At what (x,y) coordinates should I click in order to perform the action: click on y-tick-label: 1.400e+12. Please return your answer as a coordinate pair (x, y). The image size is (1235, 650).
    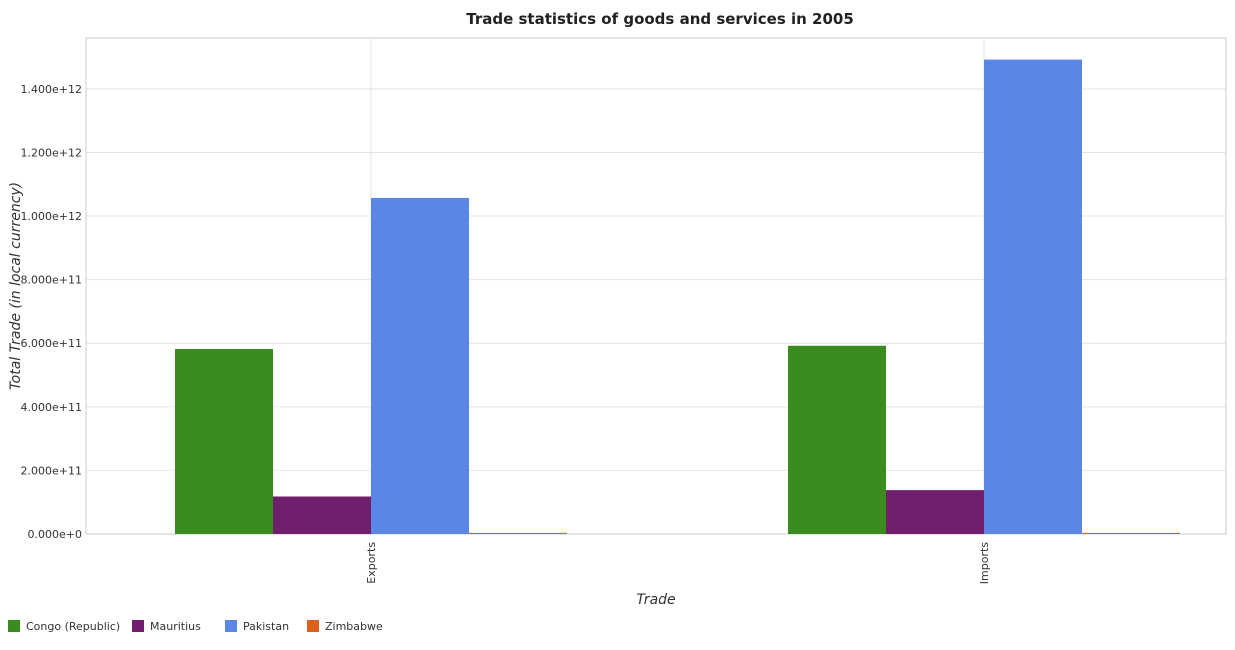
    Looking at the image, I should click on (51, 89).